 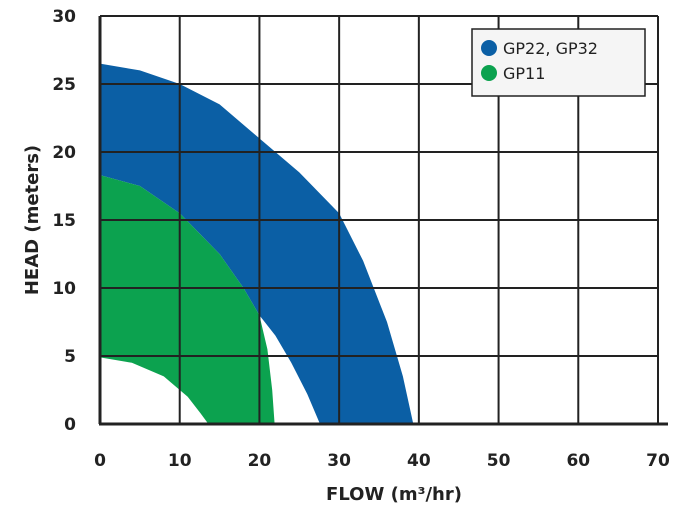 What do you see at coordinates (70, 357) in the screenshot?
I see `y-tick-label-5: 5` at bounding box center [70, 357].